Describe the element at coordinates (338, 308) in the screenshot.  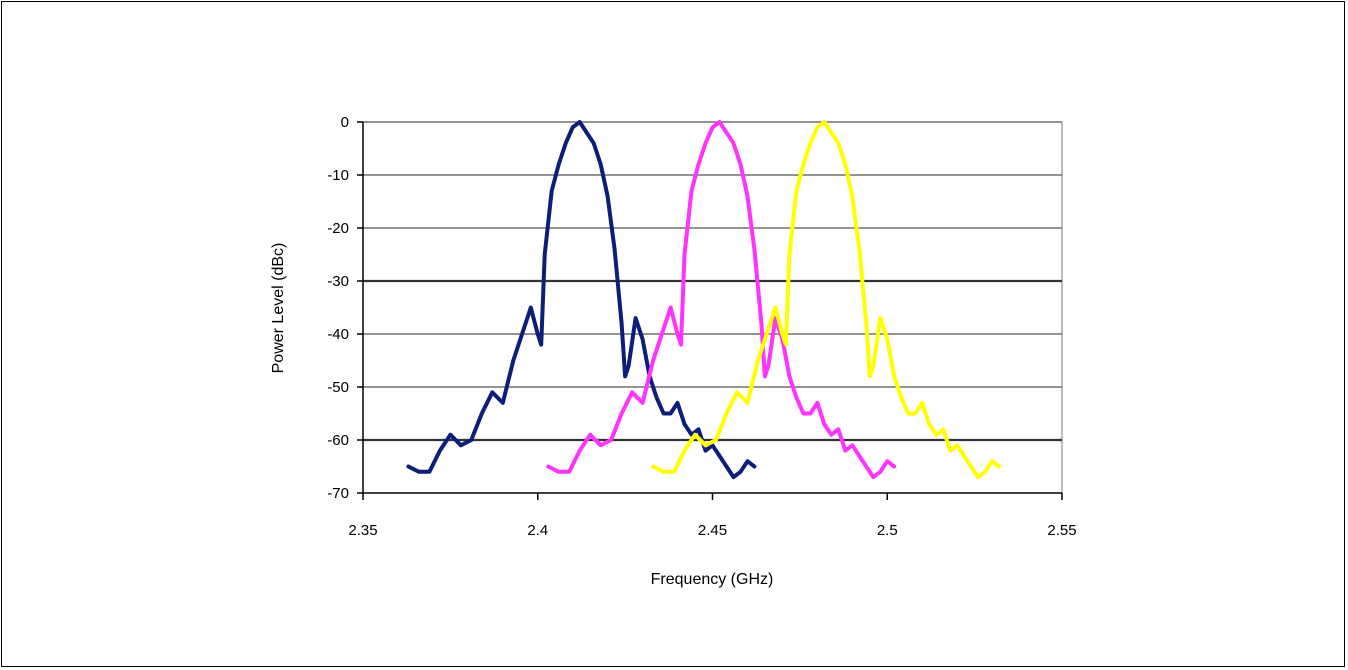
I see `y-tick-labels: 0 -10 -20 -30 -40 -50 -60 -70` at that location.